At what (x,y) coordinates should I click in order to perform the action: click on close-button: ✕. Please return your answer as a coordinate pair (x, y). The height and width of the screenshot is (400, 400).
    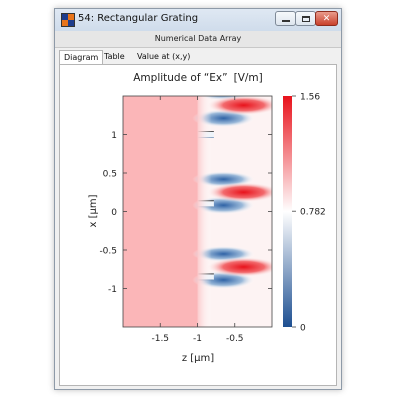
    Looking at the image, I should click on (326, 18).